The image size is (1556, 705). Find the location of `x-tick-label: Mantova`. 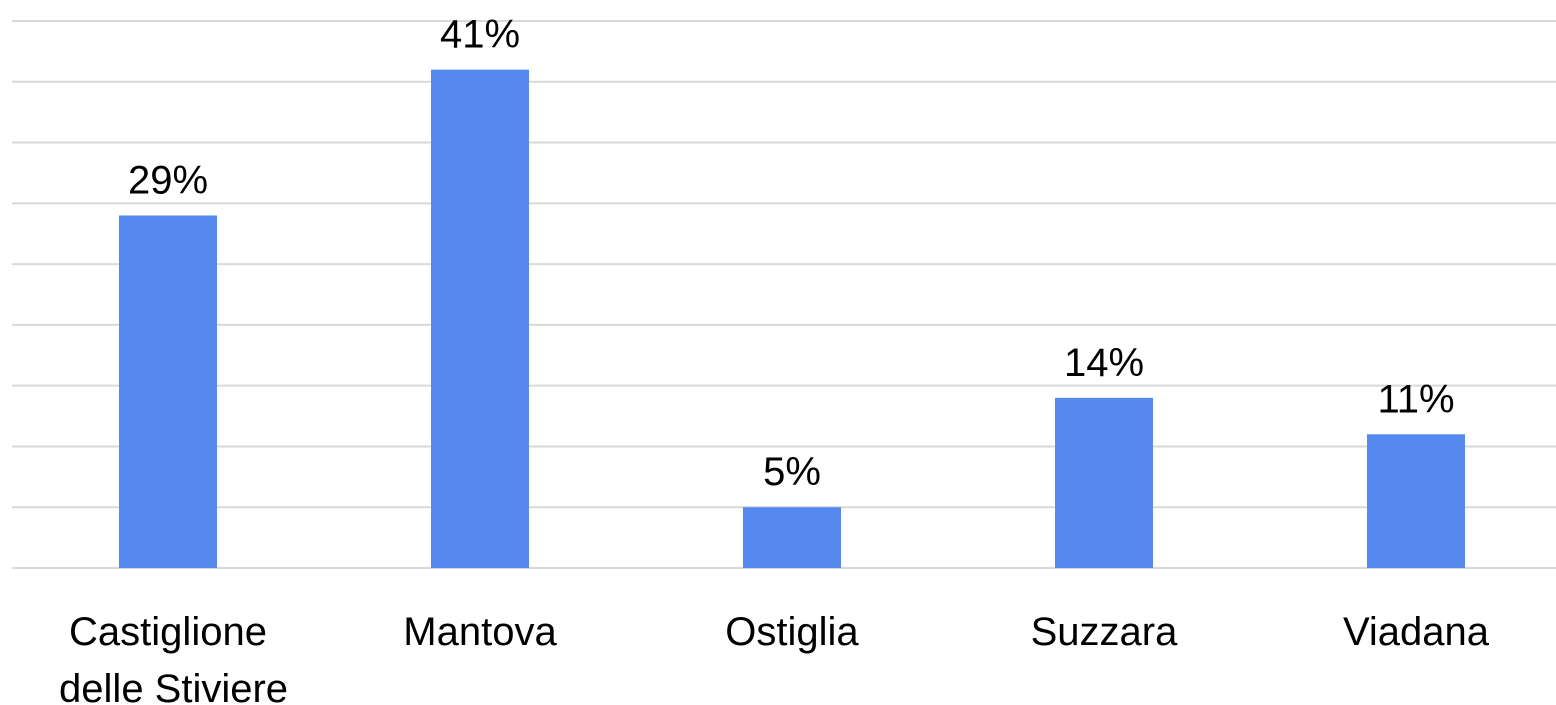

x-tick-label: Mantova is located at coordinates (480, 632).